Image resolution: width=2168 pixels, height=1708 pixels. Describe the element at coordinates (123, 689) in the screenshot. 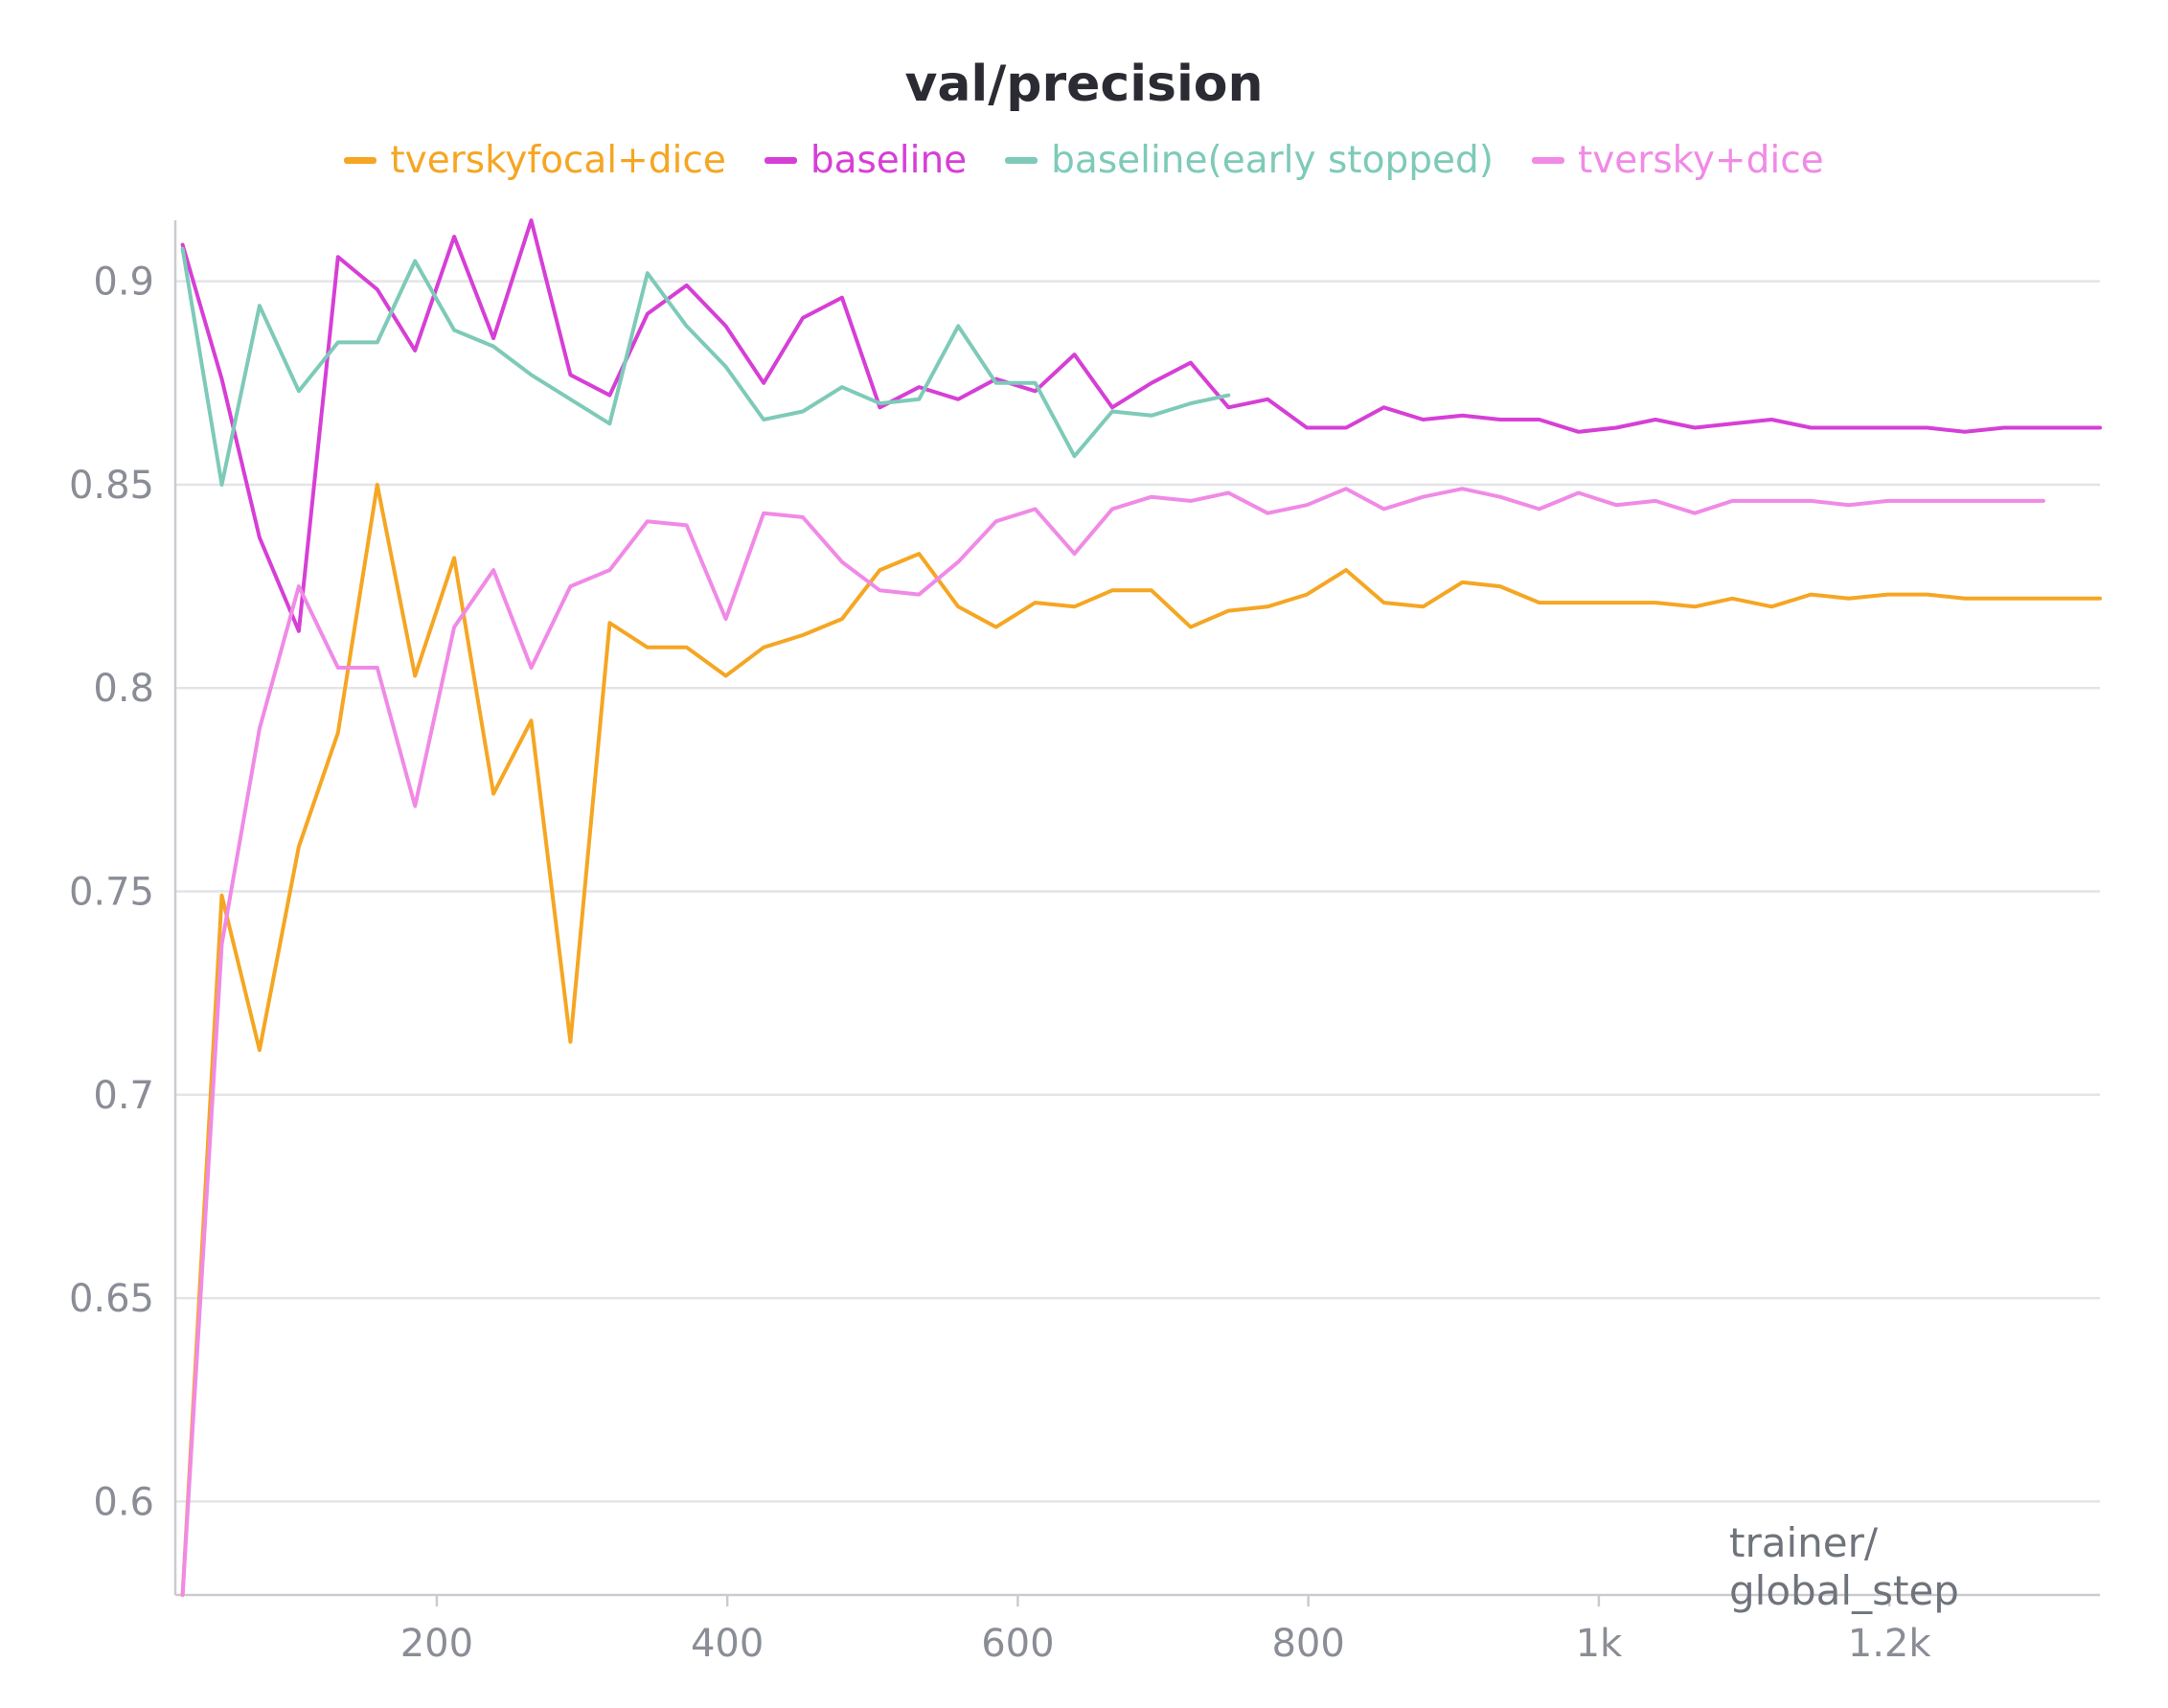

I see `y-tick-label: 0.8` at that location.